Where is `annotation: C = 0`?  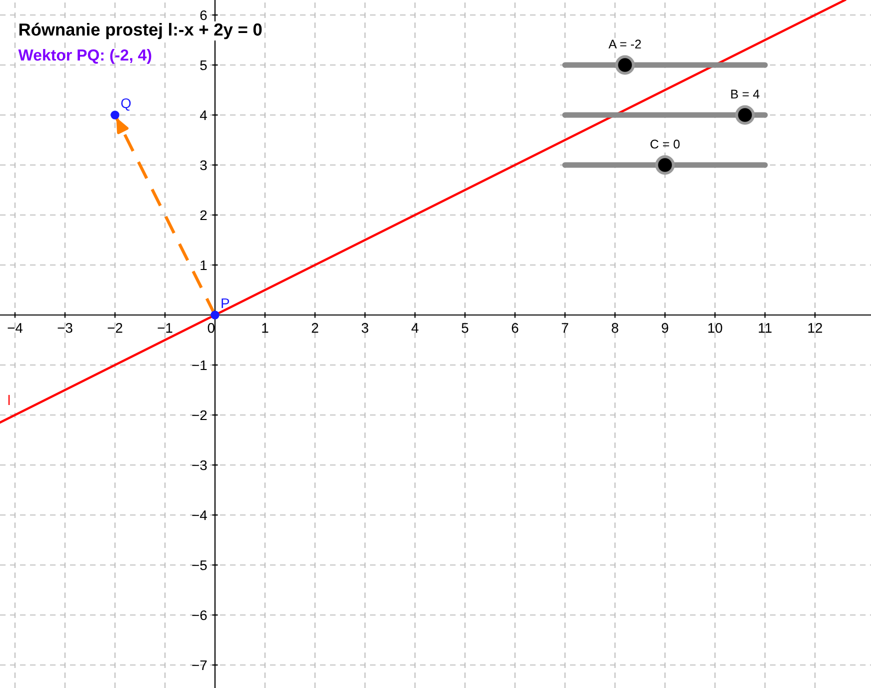 annotation: C = 0 is located at coordinates (665, 144).